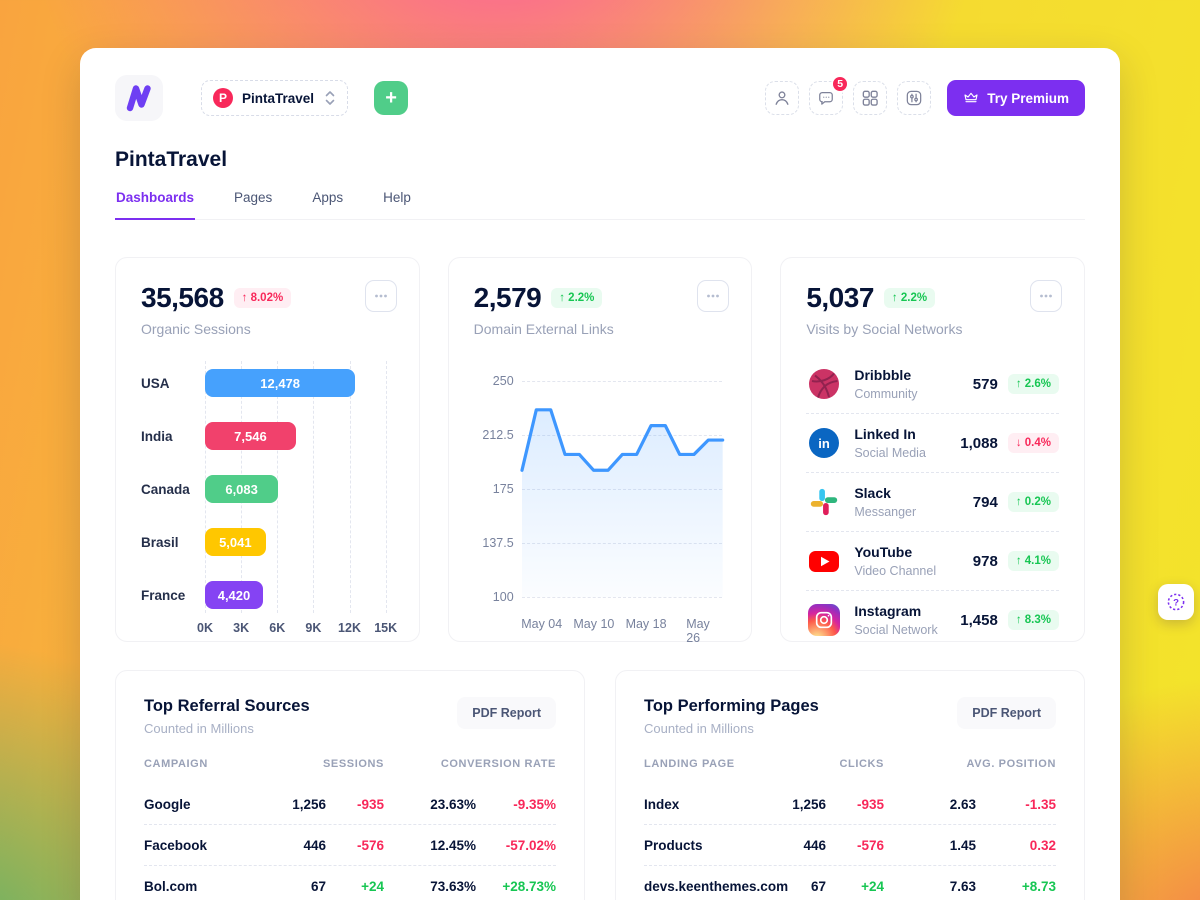 This screenshot has width=1200, height=900. I want to click on list-item-youtube: YouTube Video Channel 978 ↑ 4.1%, so click(932, 561).